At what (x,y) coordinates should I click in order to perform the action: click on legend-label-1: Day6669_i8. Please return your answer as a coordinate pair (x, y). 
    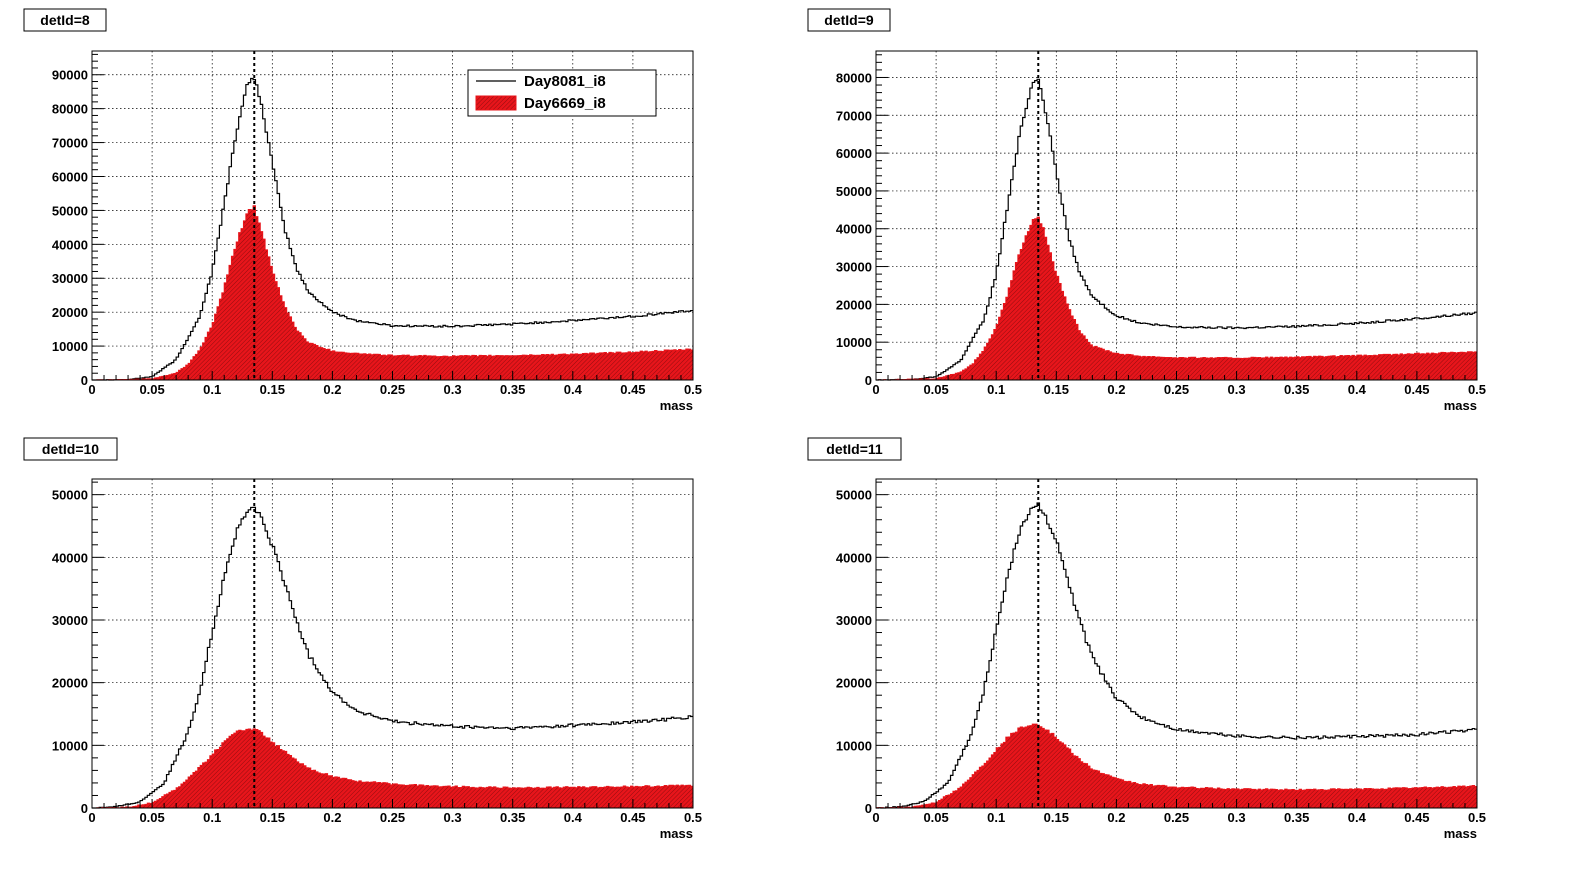
    Looking at the image, I should click on (565, 103).